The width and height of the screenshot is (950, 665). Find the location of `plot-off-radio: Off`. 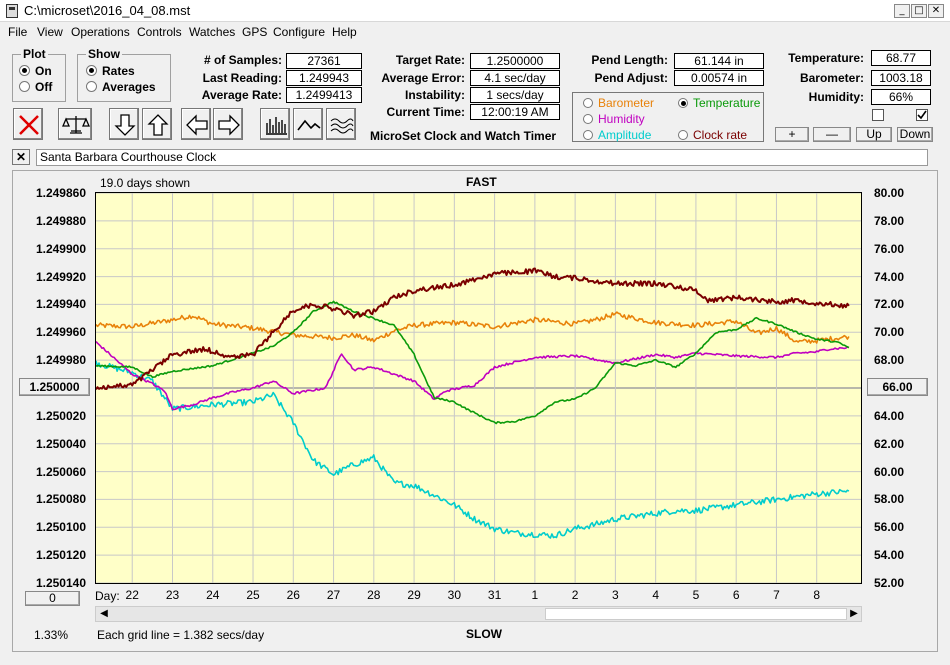

plot-off-radio: Off is located at coordinates (35, 87).